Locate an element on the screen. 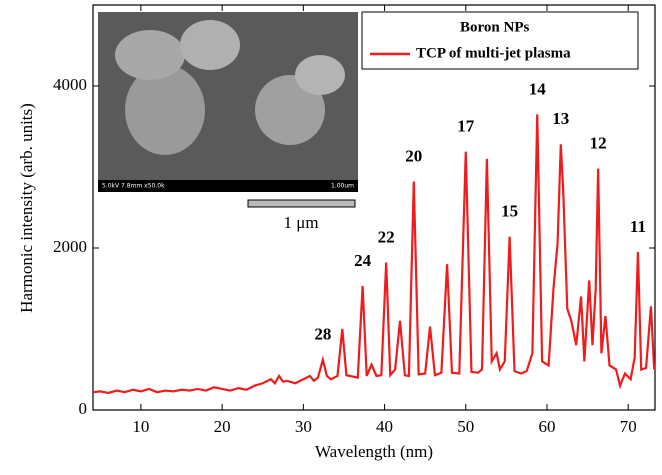 The width and height of the screenshot is (662, 475). y-tick-label: 2000 is located at coordinates (70, 246).